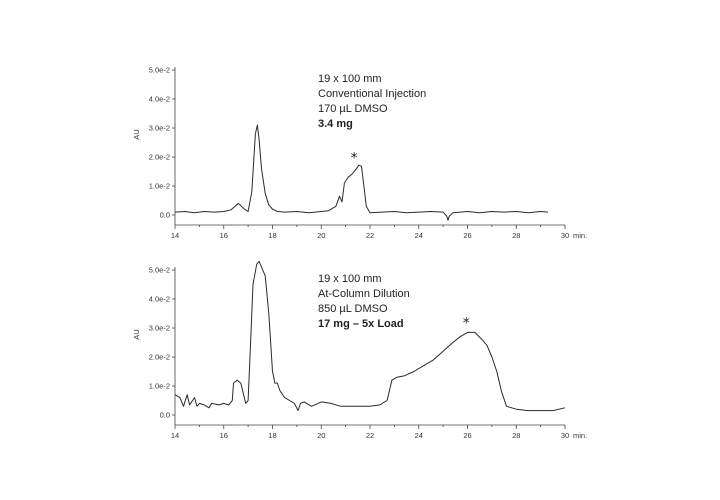 Image resolution: width=720 pixels, height=500 pixels. What do you see at coordinates (353, 309) in the screenshot?
I see `annotation-line: 850 µL DMSO` at bounding box center [353, 309].